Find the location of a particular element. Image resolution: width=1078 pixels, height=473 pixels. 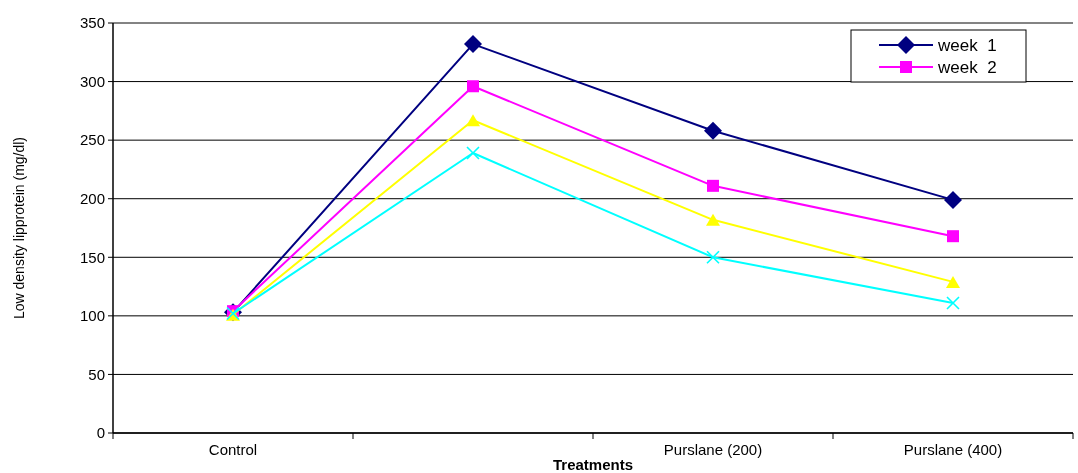

legend-label: week 2 is located at coordinates (967, 67).